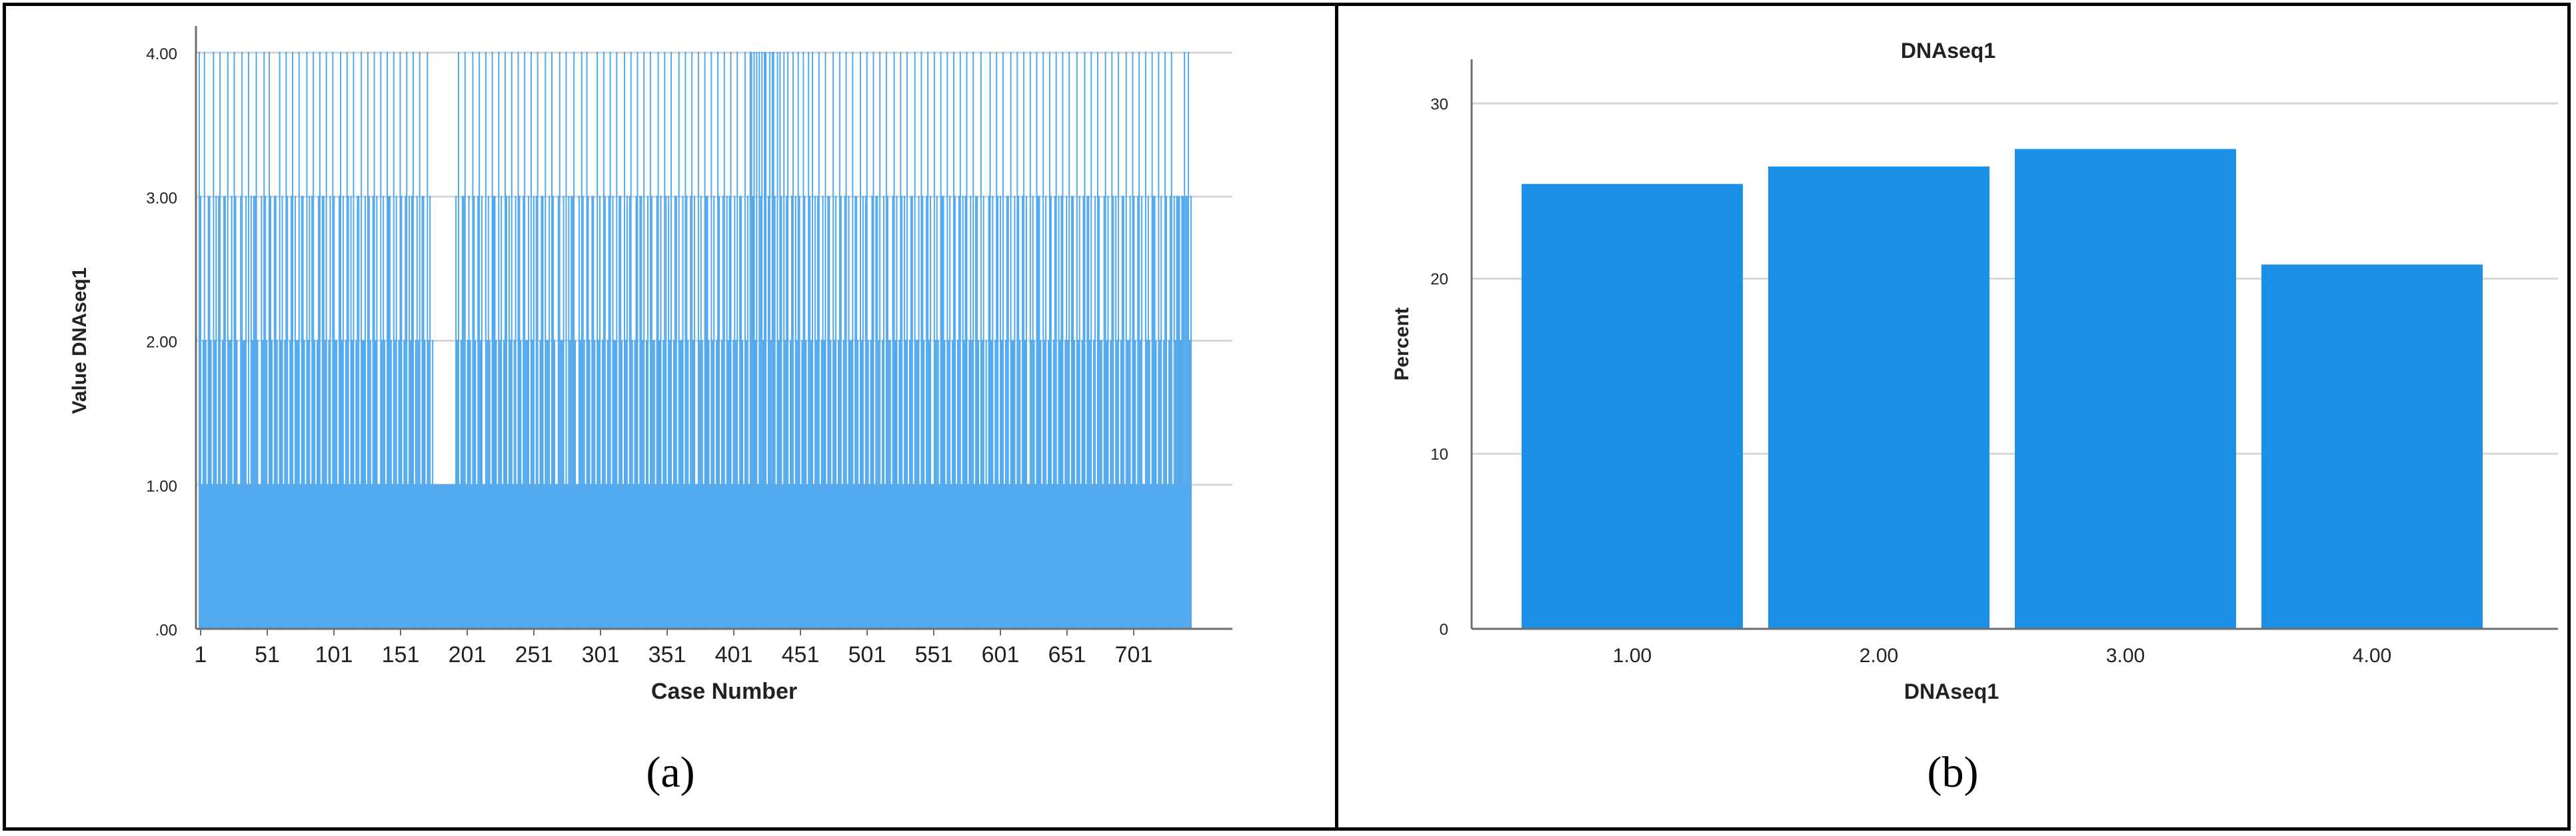  Describe the element at coordinates (161, 54) in the screenshot. I see `y-tick-label: 4.00` at that location.